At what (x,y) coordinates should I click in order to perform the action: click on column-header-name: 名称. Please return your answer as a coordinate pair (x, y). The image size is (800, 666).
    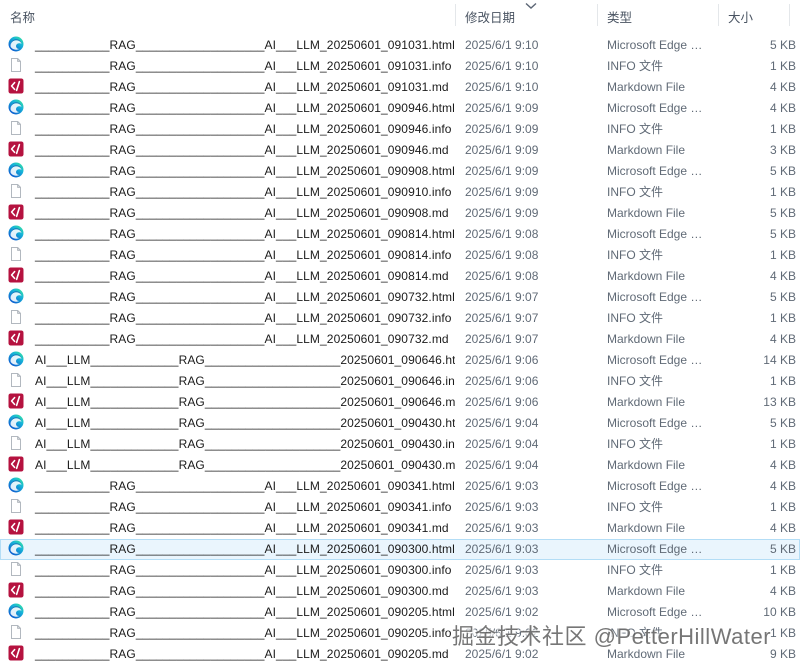
    Looking at the image, I should click on (23, 18).